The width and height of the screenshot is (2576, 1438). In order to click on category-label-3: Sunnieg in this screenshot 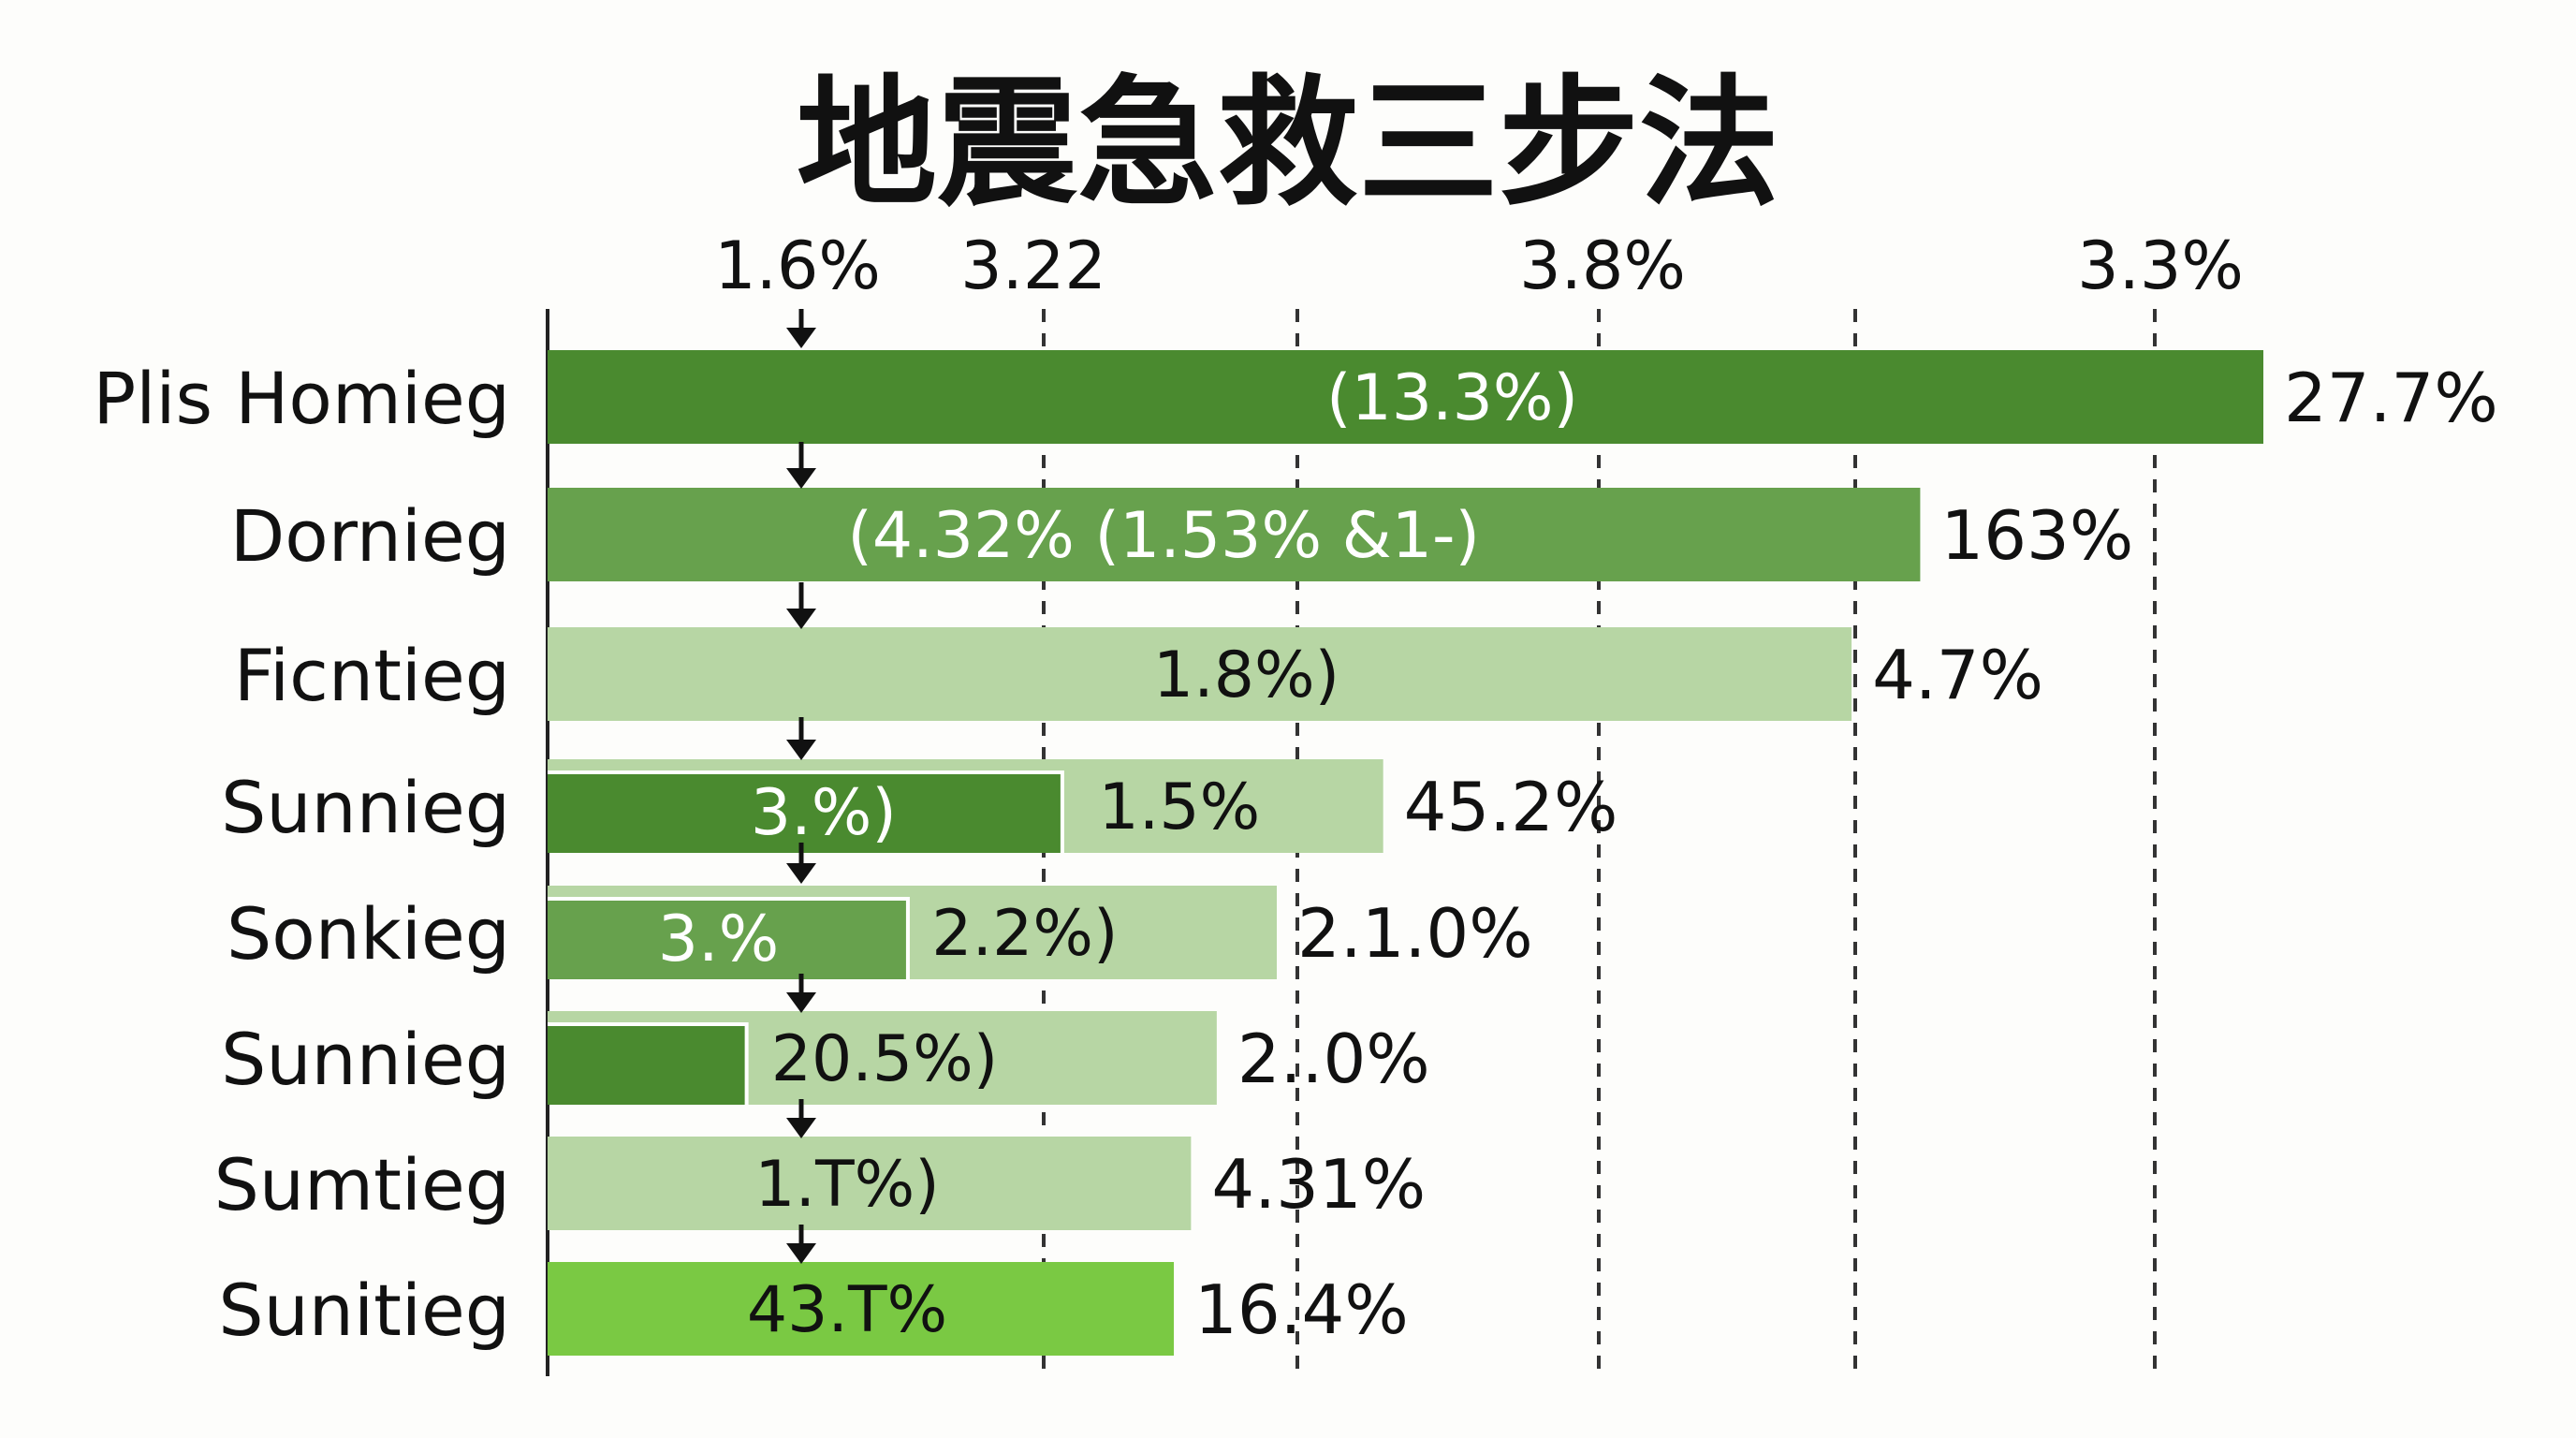, I will do `click(365, 807)`.